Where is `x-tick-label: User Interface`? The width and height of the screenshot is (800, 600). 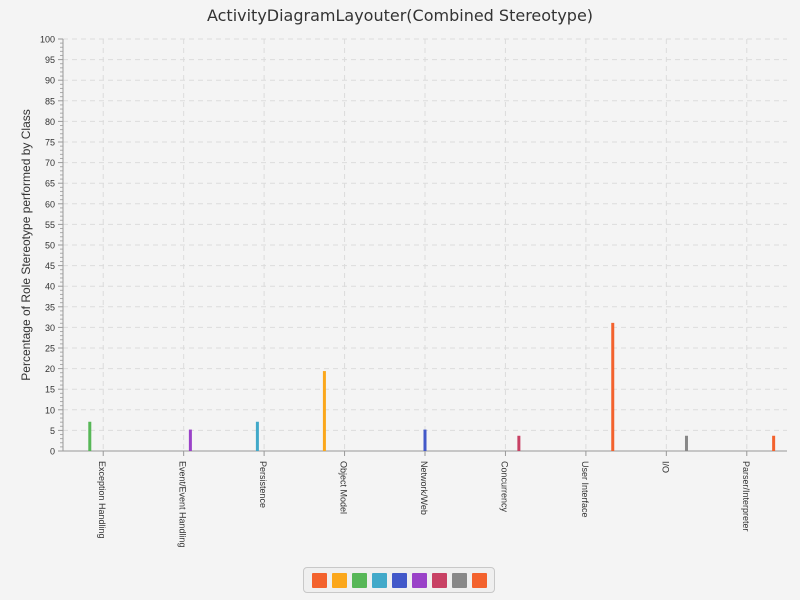 x-tick-label: User Interface is located at coordinates (585, 489).